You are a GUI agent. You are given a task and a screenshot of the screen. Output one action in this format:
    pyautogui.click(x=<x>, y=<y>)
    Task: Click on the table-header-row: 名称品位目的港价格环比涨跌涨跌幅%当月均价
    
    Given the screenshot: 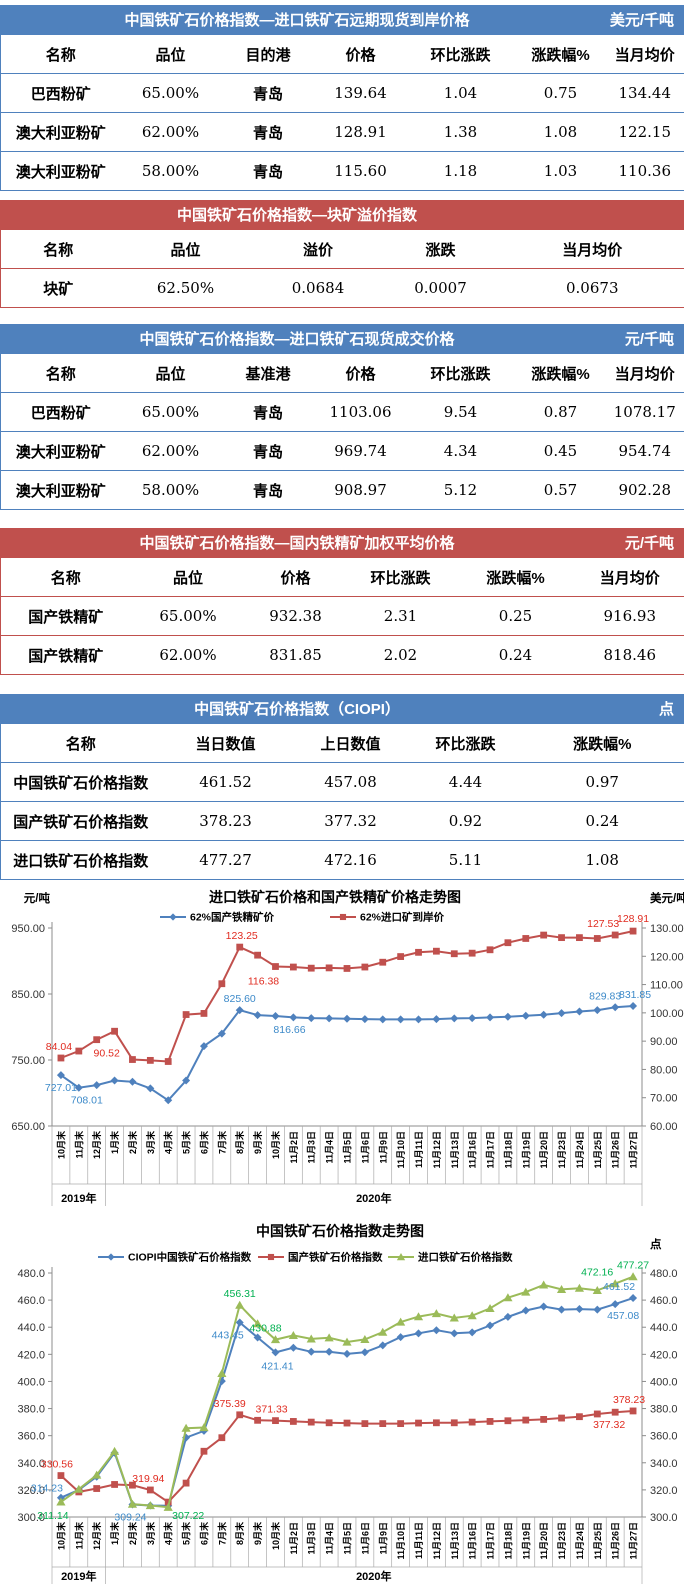 What is the action you would take?
    pyautogui.click(x=342, y=54)
    